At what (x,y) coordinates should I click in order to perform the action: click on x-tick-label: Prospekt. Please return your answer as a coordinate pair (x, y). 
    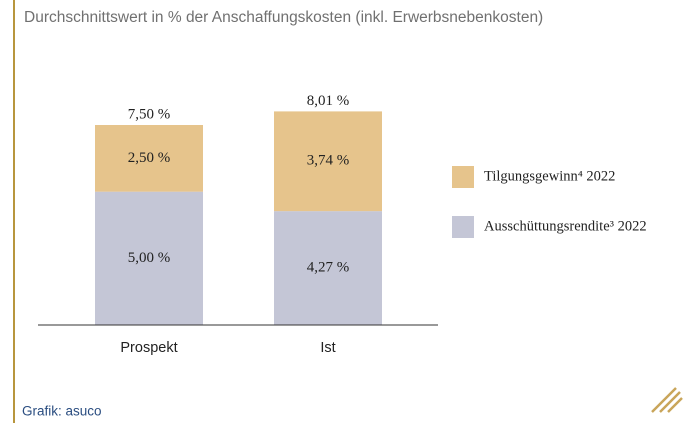
    Looking at the image, I should click on (148, 348).